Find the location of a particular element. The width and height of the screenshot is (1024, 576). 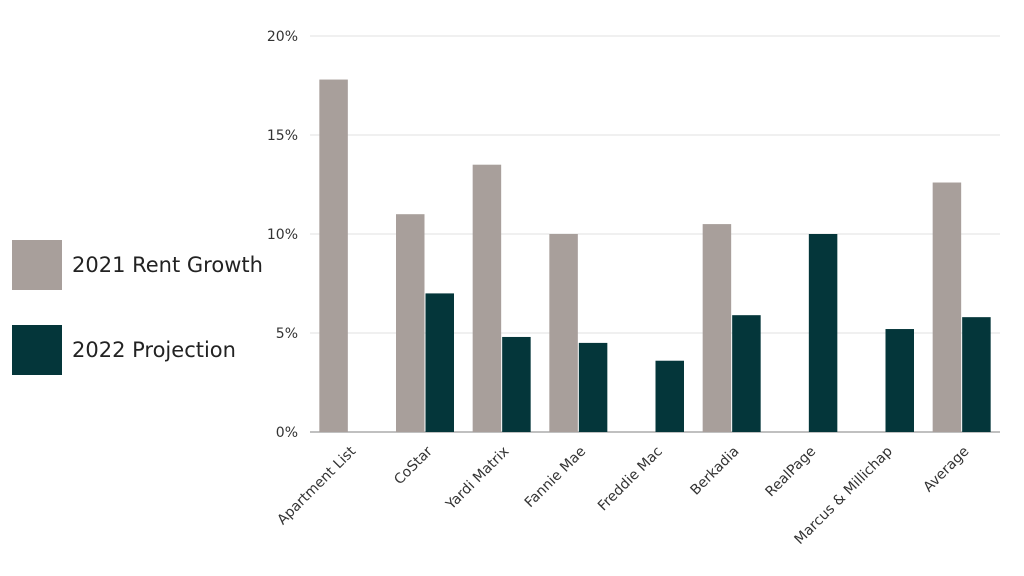

legend-label-2022: 2022 Projection is located at coordinates (154, 350).